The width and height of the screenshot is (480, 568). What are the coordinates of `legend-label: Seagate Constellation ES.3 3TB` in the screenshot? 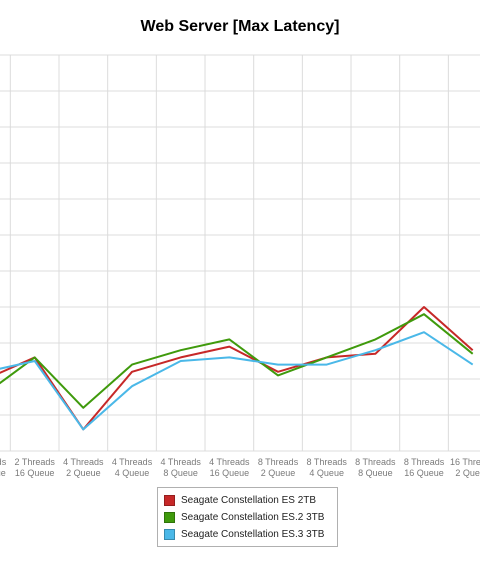 It's located at (253, 534).